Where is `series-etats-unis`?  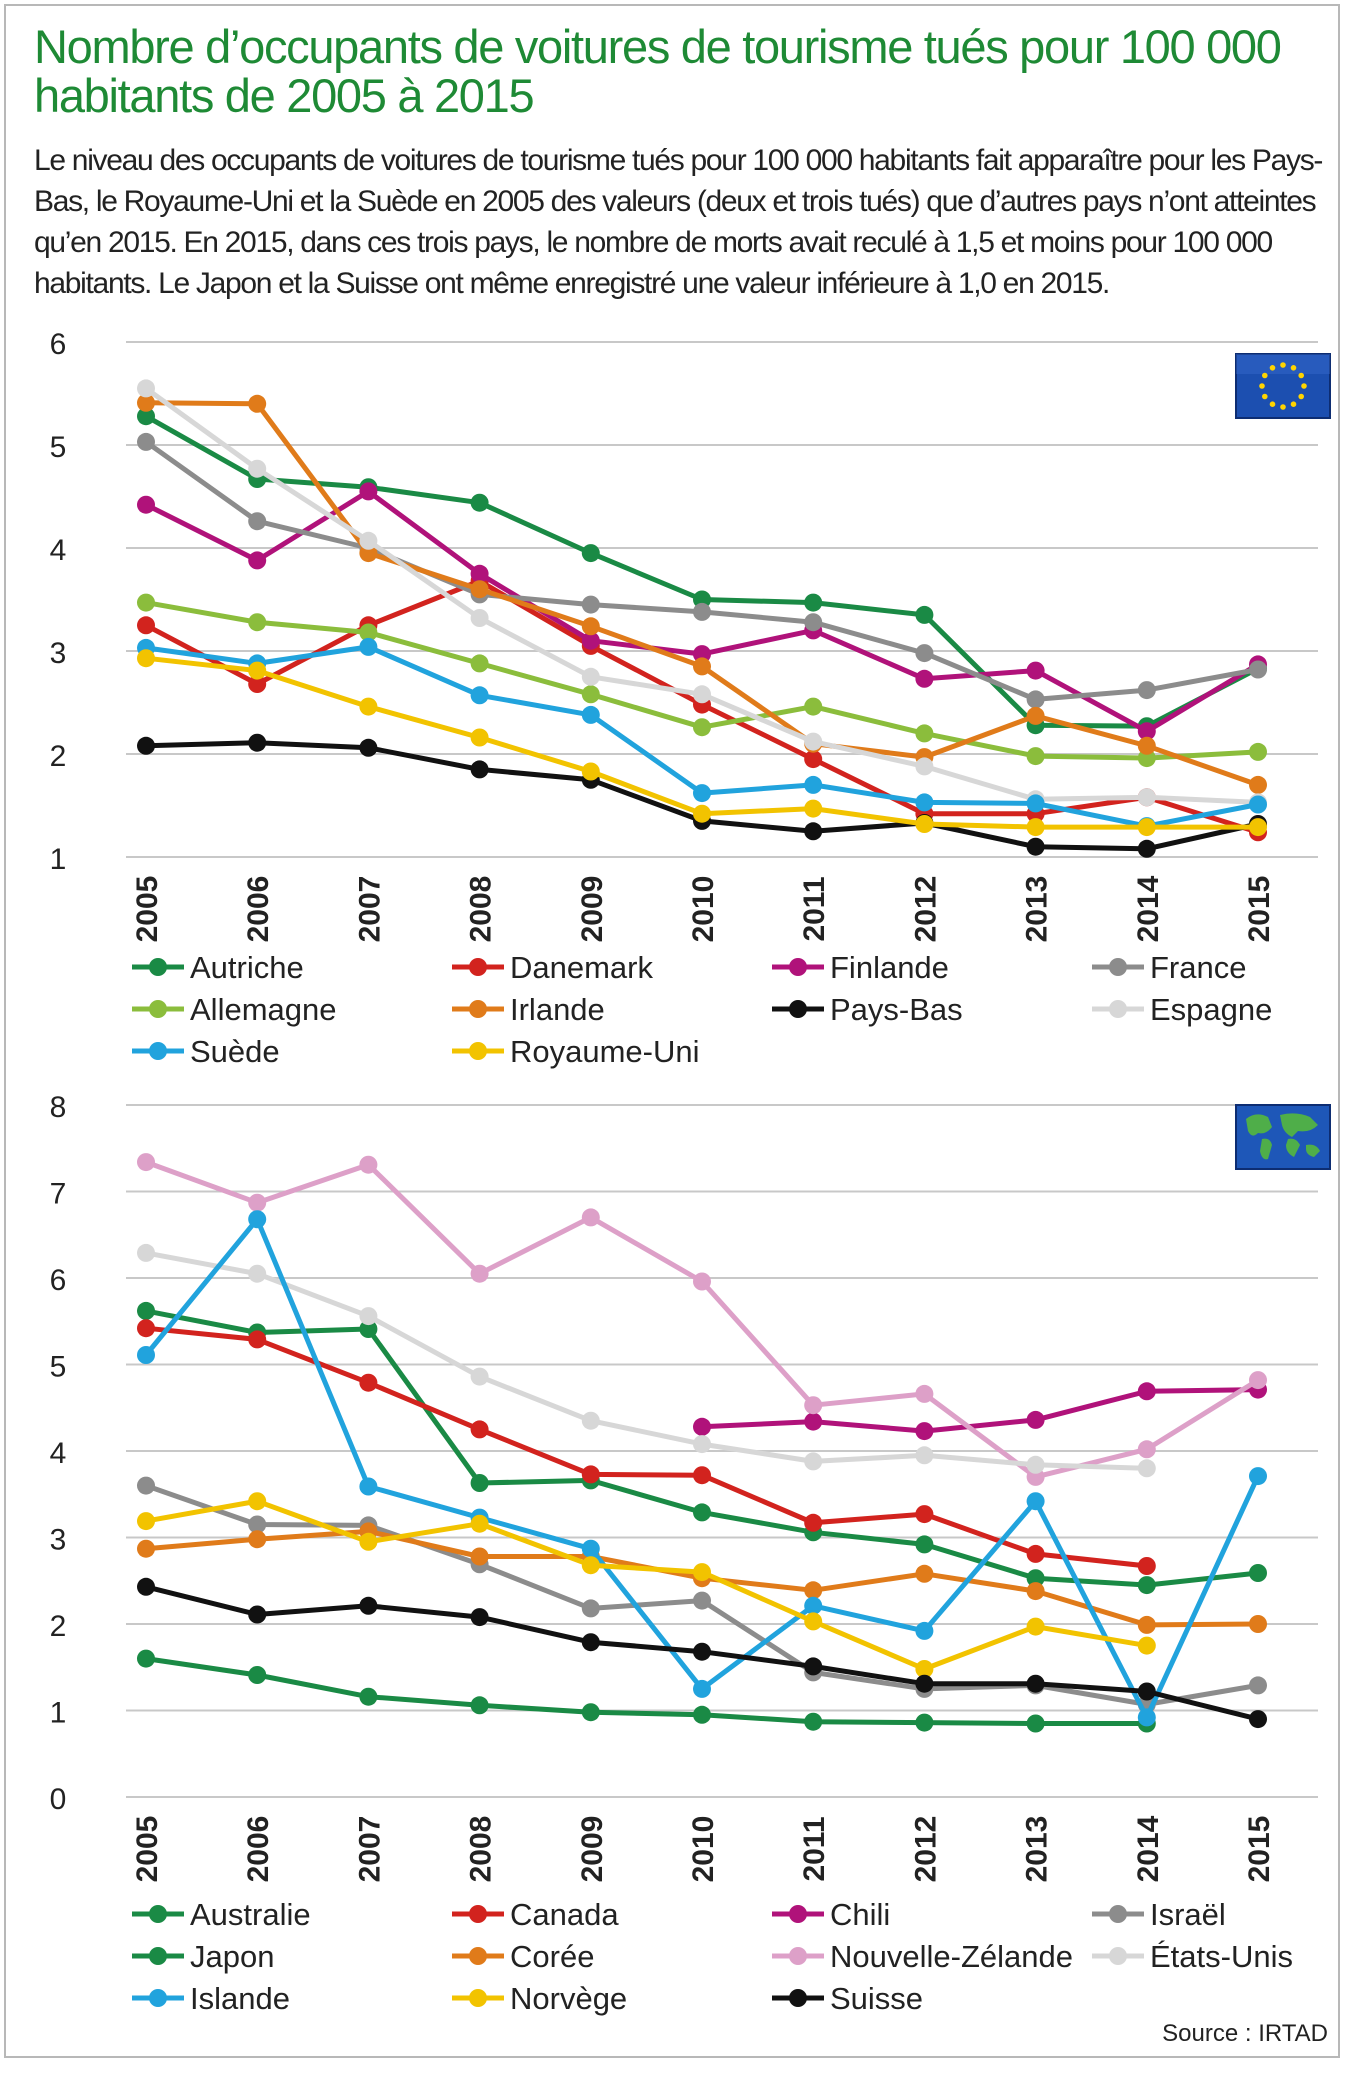
series-etats-unis is located at coordinates (646, 1360).